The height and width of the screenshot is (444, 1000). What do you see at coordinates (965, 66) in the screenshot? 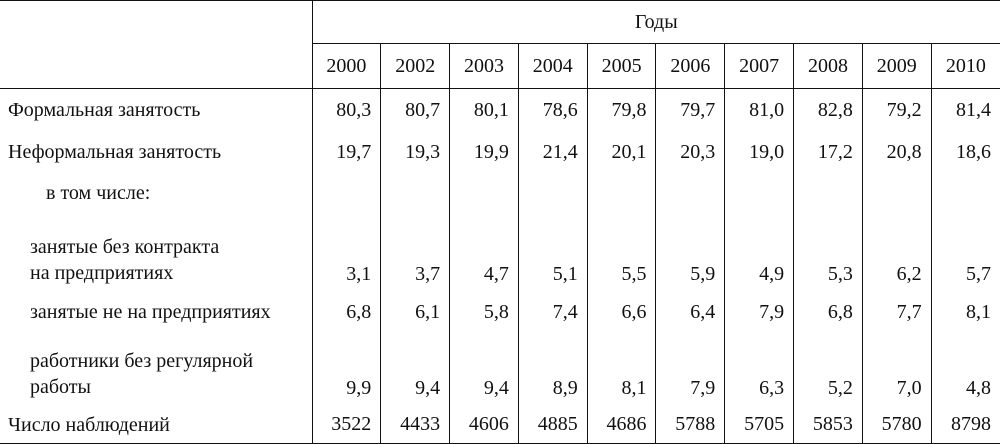
I see `year-header: 2010` at bounding box center [965, 66].